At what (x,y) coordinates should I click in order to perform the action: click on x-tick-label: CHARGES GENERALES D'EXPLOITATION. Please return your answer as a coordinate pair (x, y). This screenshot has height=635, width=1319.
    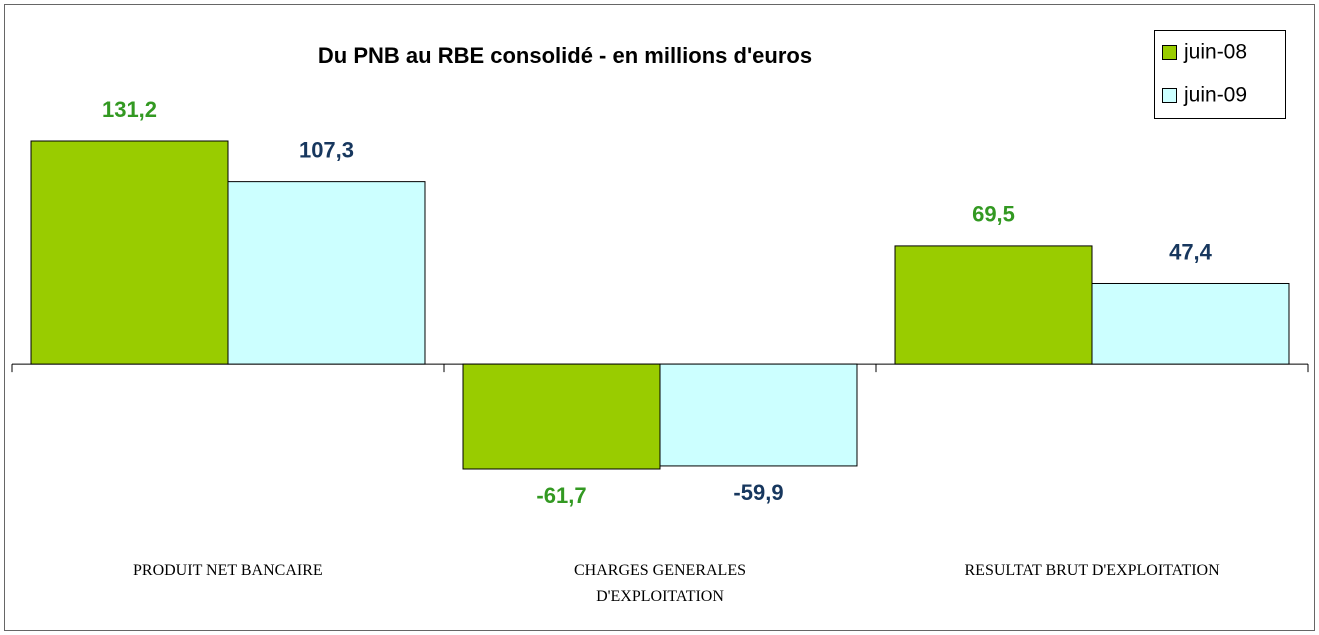
    Looking at the image, I should click on (659, 583).